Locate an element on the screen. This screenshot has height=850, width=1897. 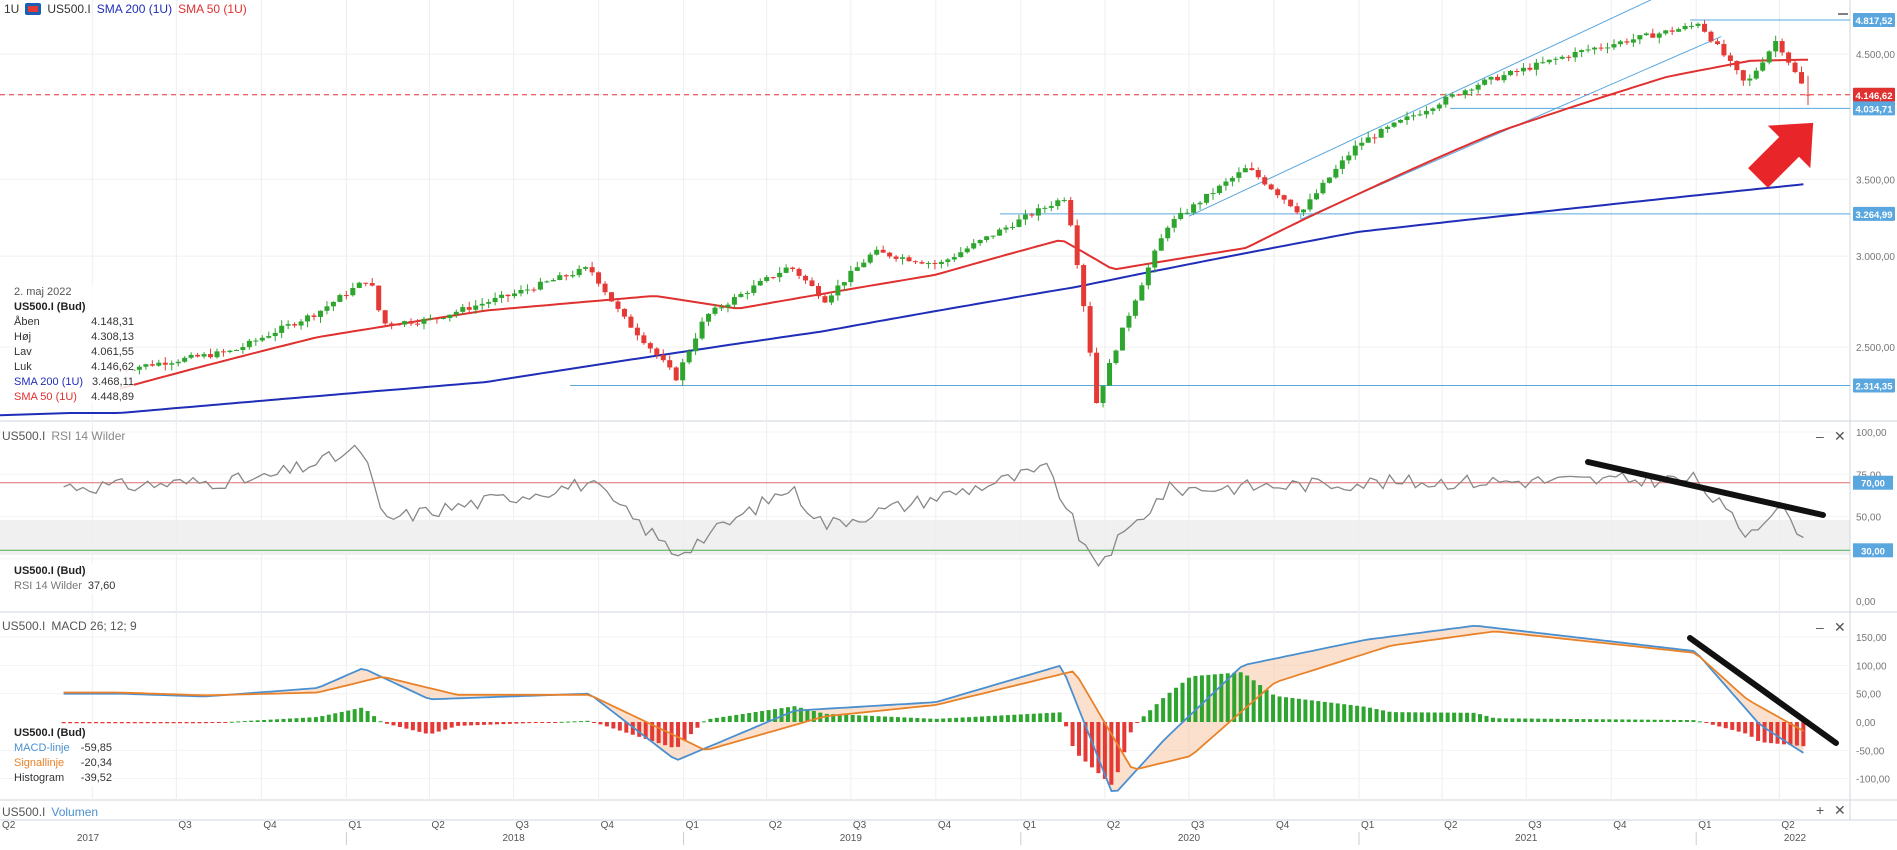
info-row-high: Høj 4.308,13 is located at coordinates (74, 337).